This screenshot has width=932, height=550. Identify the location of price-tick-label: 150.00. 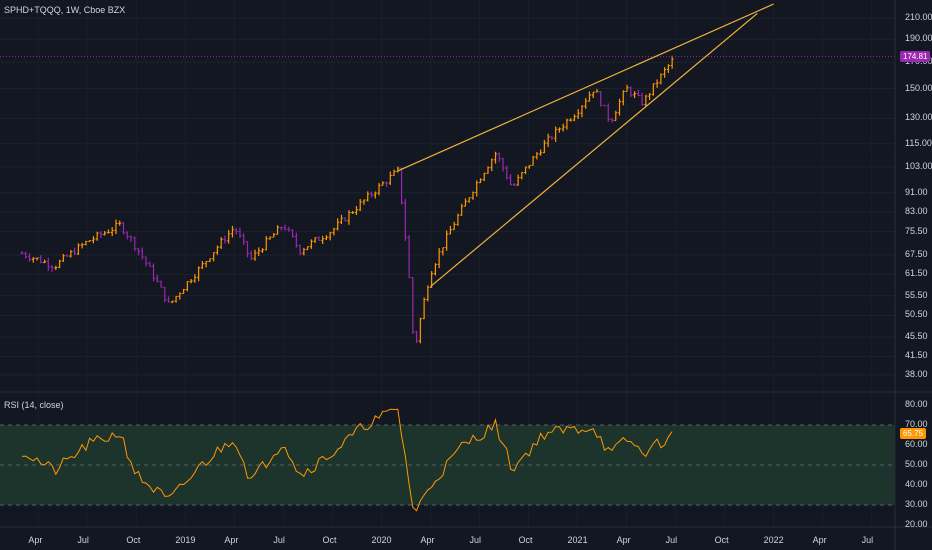
(918, 87).